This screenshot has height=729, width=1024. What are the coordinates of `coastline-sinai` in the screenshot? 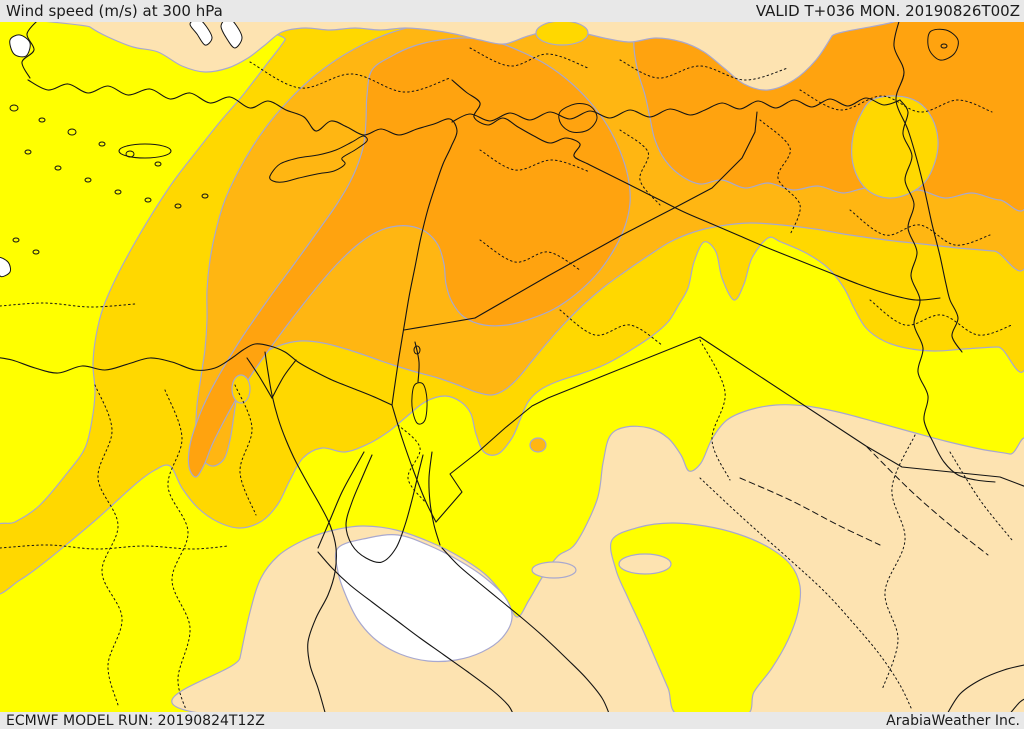 It's located at (384, 509).